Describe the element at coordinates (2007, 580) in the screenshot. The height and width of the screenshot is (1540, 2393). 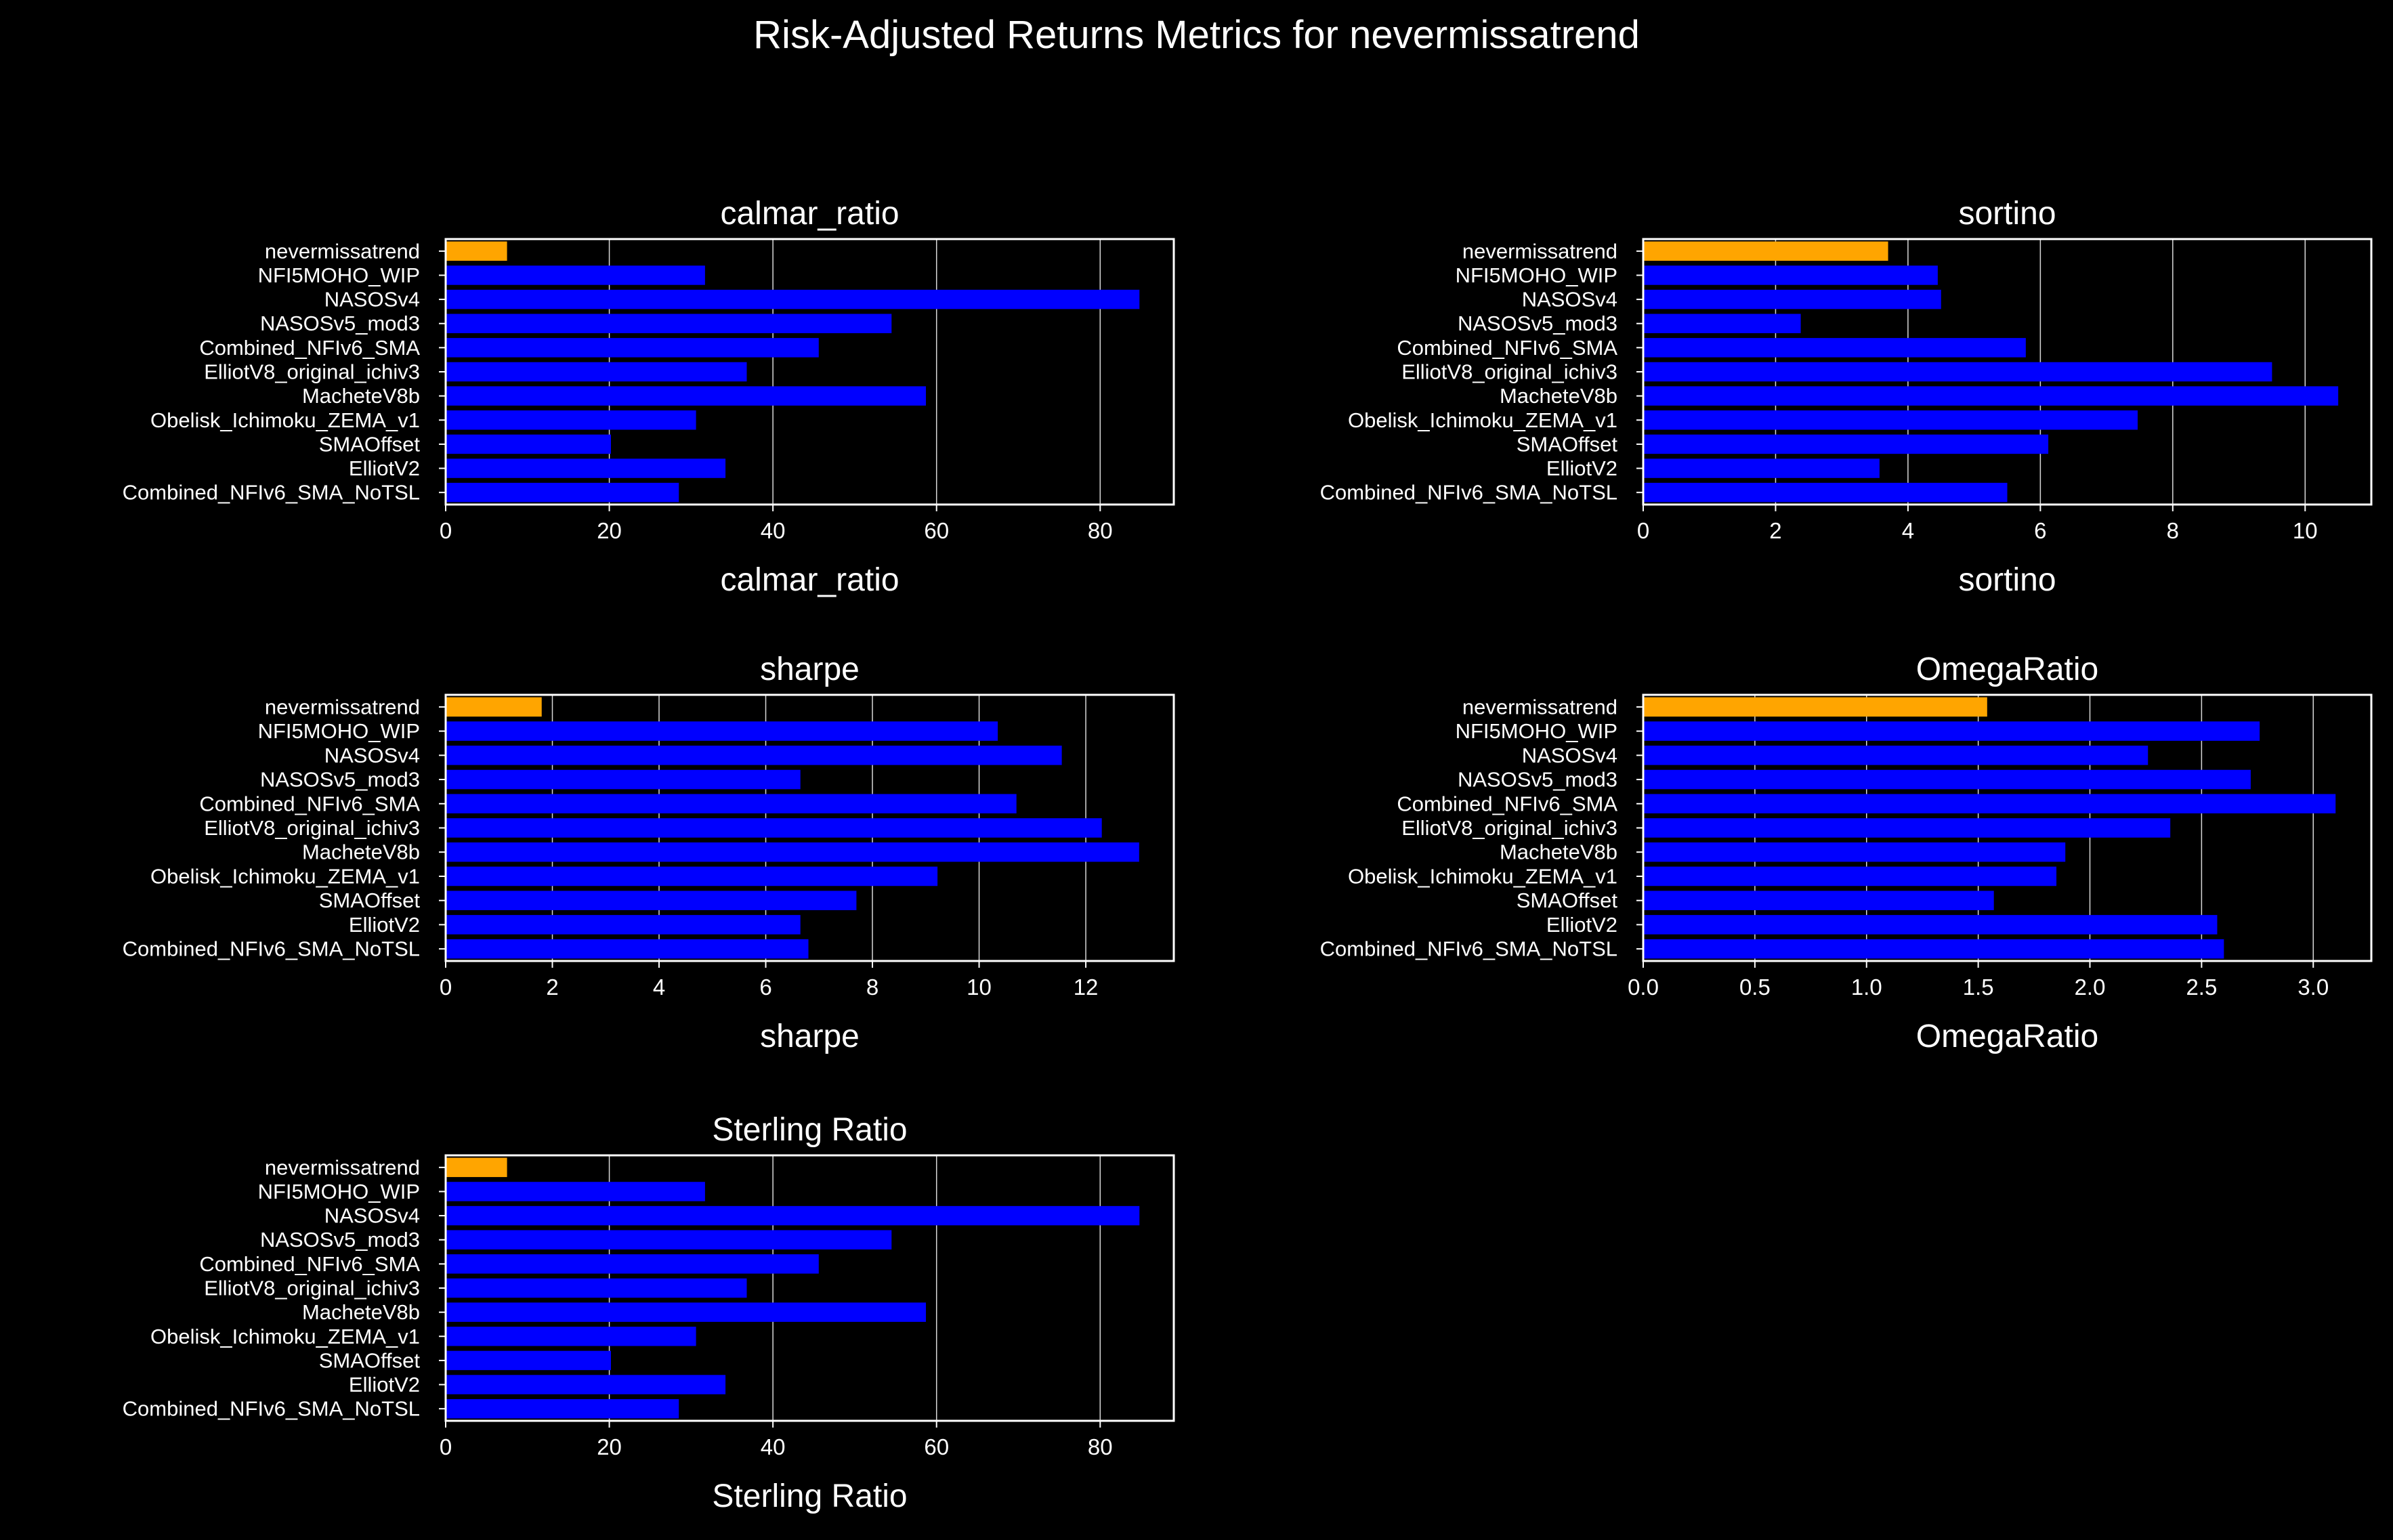
I see `x-axis-label: sortino` at that location.